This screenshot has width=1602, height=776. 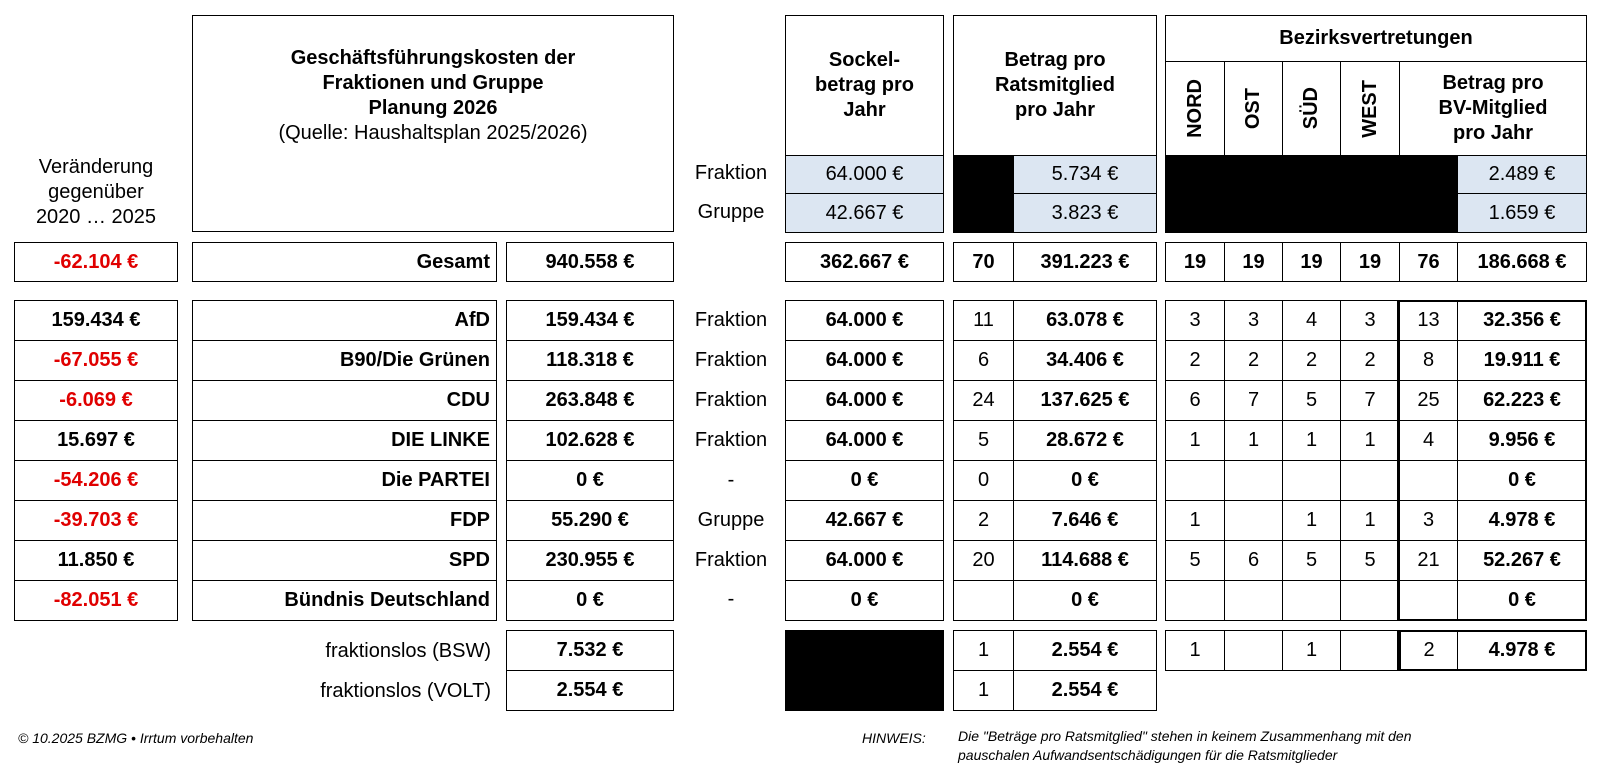 What do you see at coordinates (864, 85) in the screenshot?
I see `header-sockel: Sockel- betrag pro Jahr` at bounding box center [864, 85].